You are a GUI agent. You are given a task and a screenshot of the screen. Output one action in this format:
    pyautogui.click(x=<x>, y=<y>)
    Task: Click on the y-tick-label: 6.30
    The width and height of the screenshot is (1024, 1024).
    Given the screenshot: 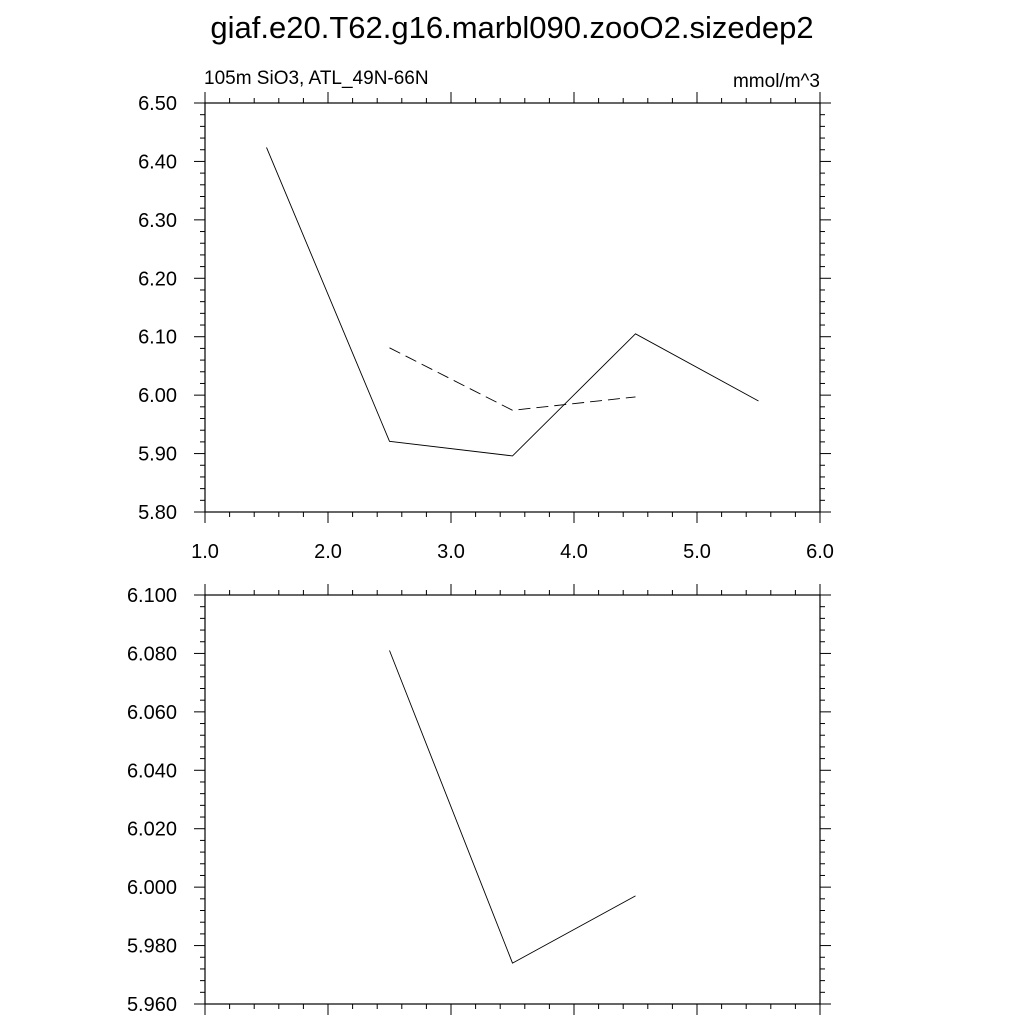 What is the action you would take?
    pyautogui.click(x=157, y=221)
    